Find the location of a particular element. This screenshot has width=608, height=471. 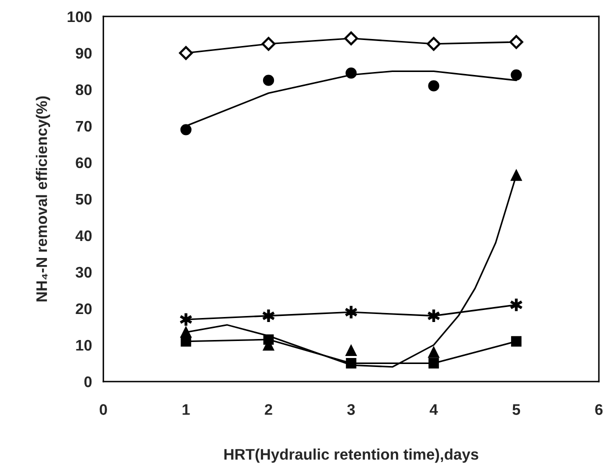

y-tick-label: 70 is located at coordinates (84, 126).